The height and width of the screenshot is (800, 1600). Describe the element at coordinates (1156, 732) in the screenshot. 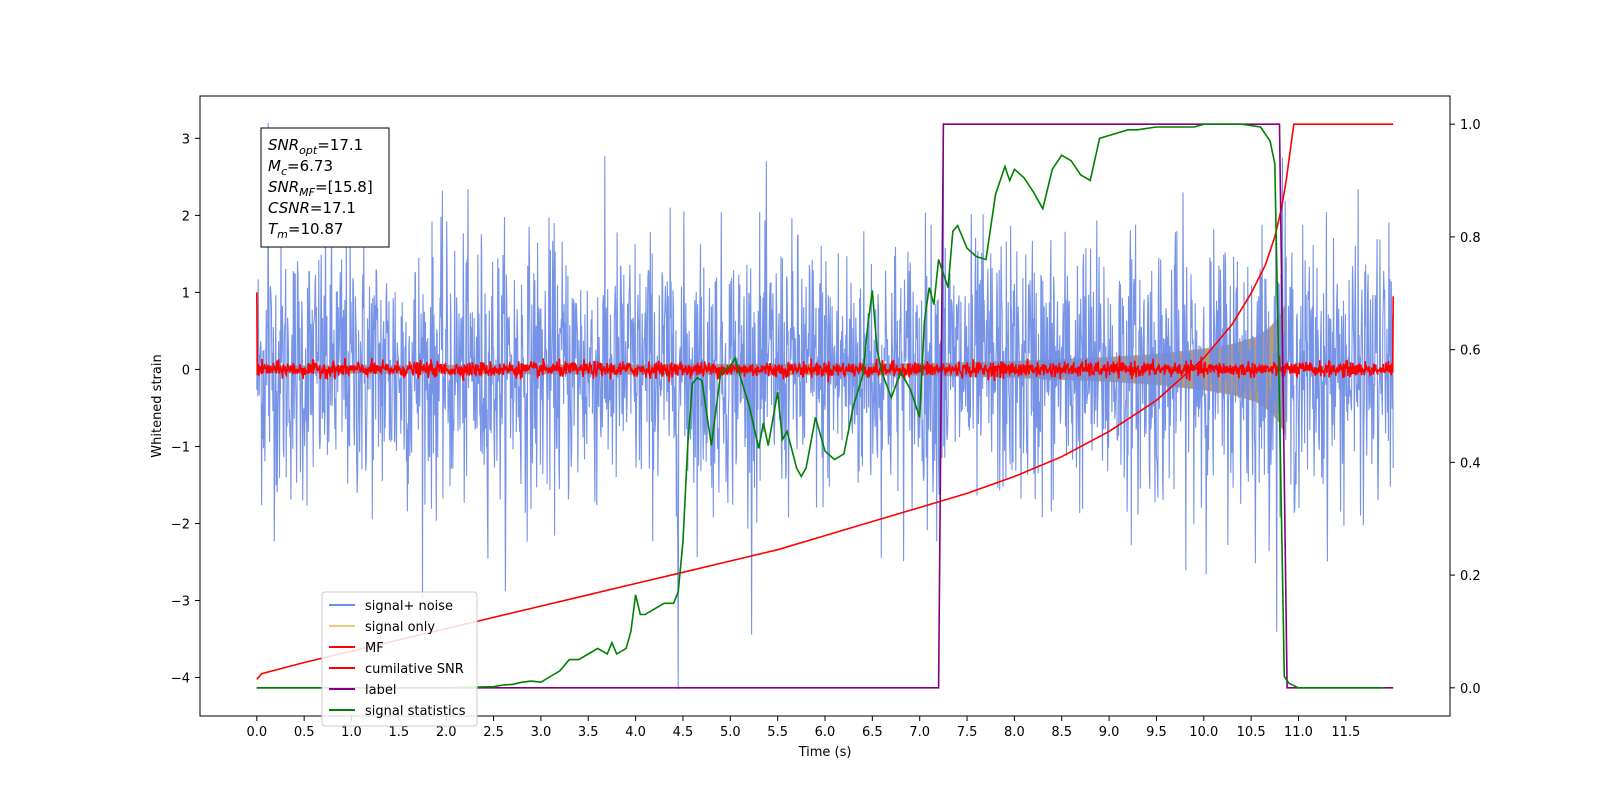

I see `x-tick-label: 9.5` at that location.